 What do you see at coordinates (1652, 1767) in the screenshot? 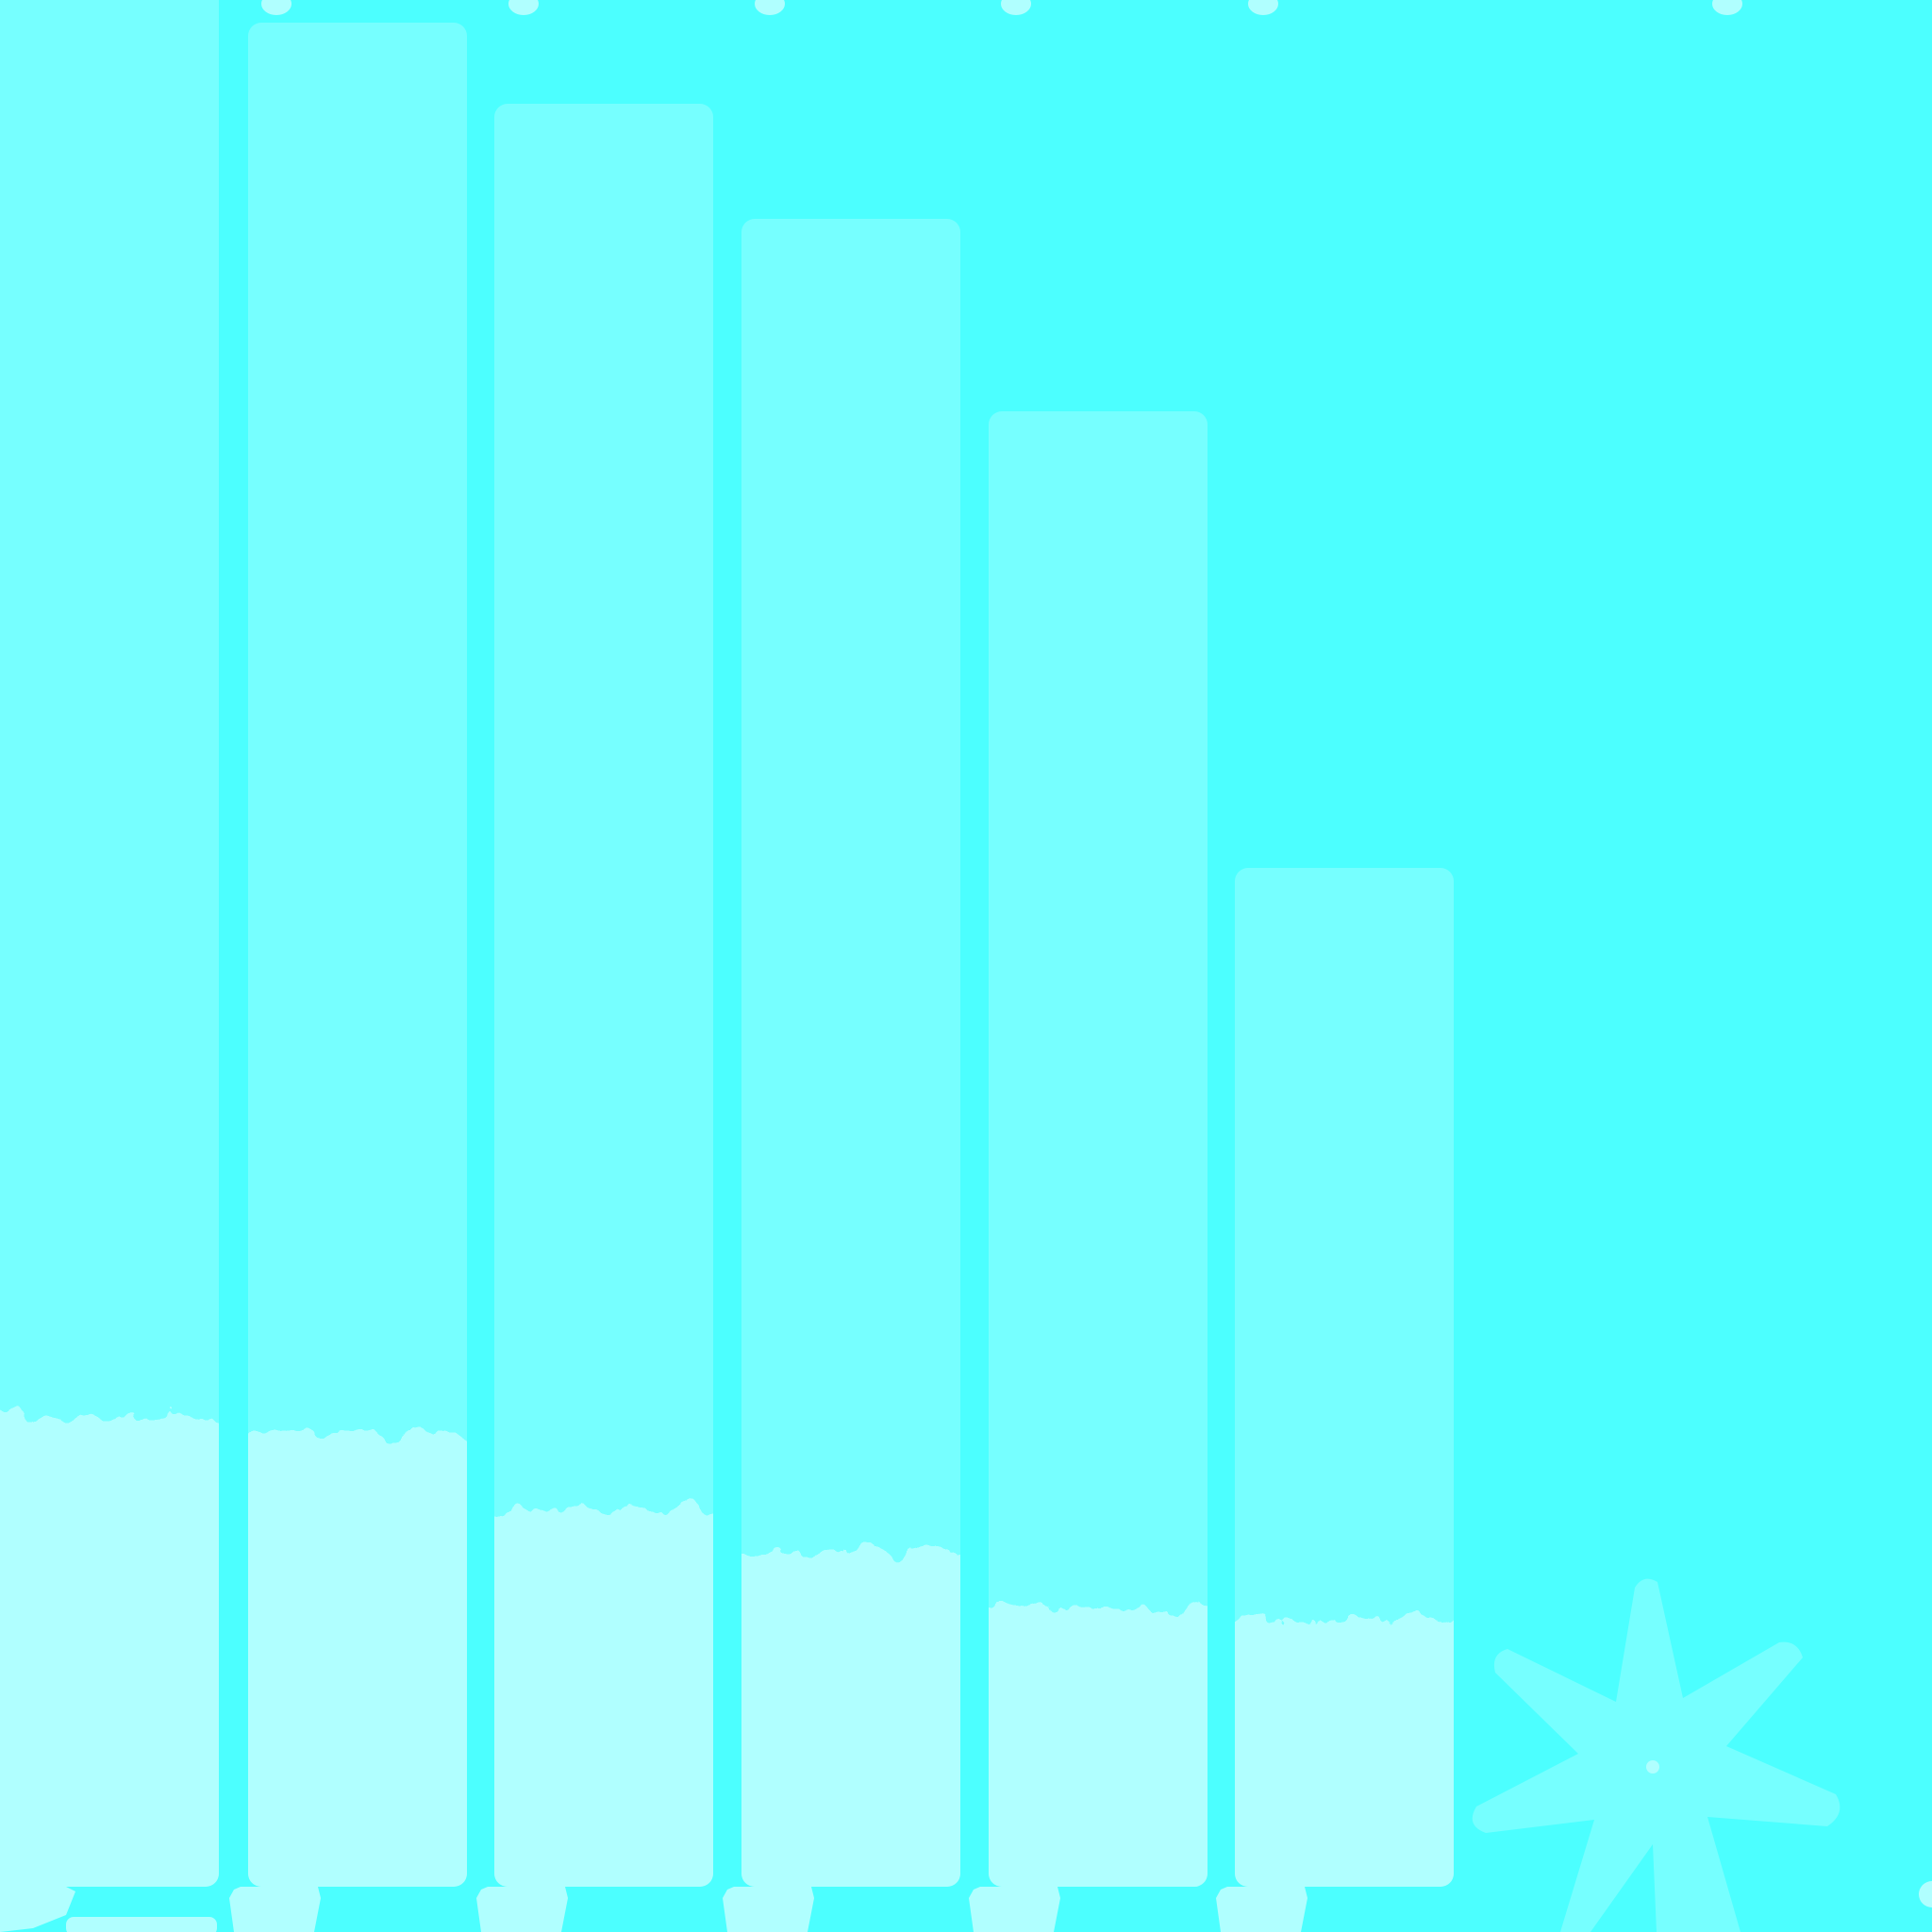
I see `star-center-hole` at bounding box center [1652, 1767].